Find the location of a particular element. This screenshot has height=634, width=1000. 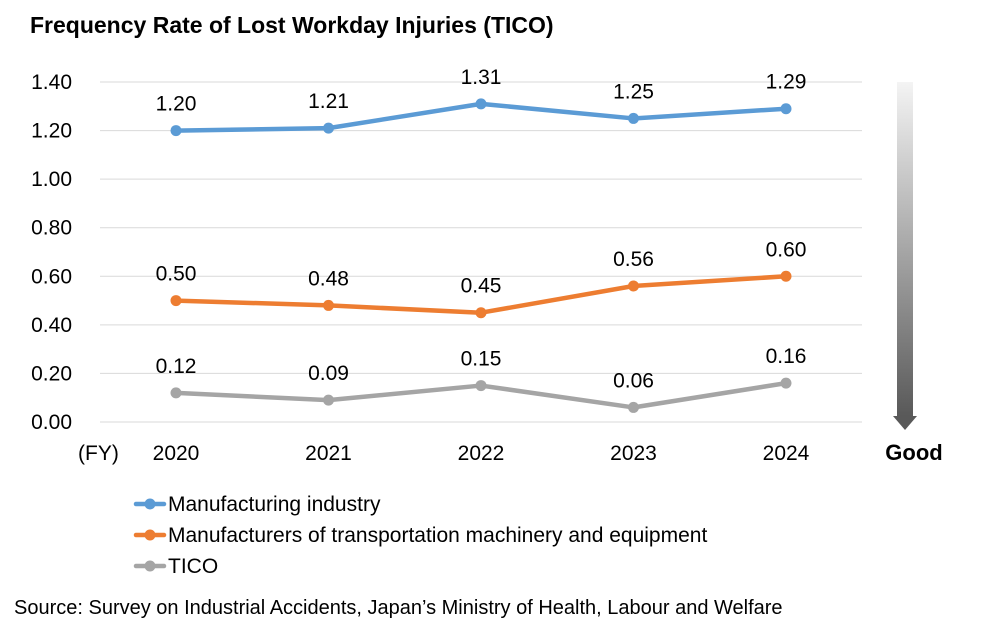

data-label: 0.06 is located at coordinates (633, 380).